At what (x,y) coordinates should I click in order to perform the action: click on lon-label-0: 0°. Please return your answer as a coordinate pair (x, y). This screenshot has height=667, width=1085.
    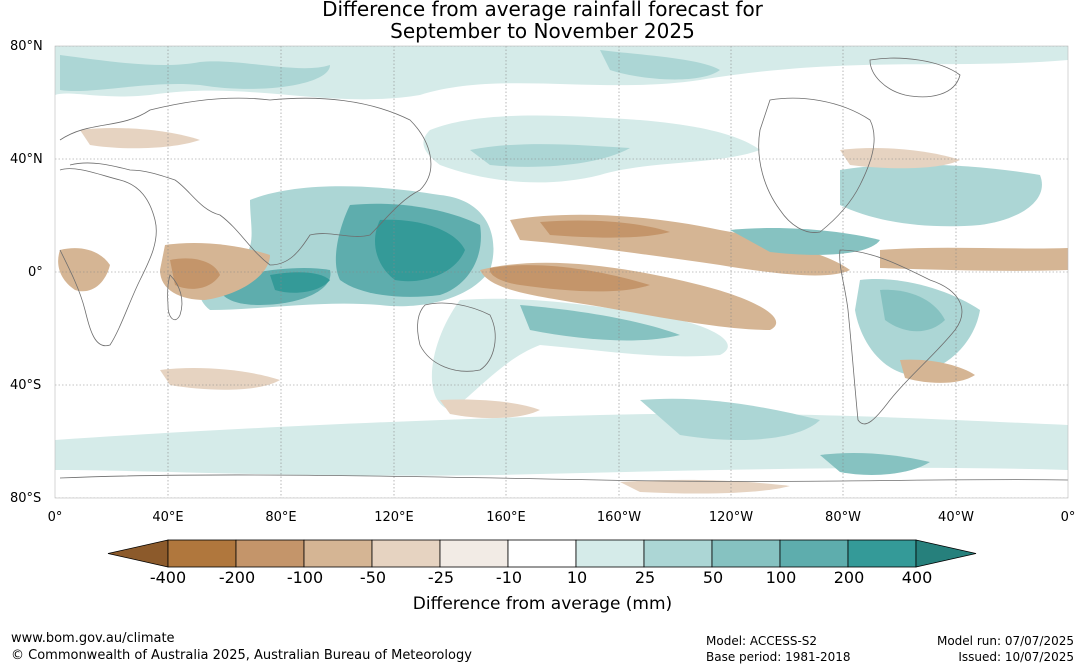
    Looking at the image, I should click on (55, 517).